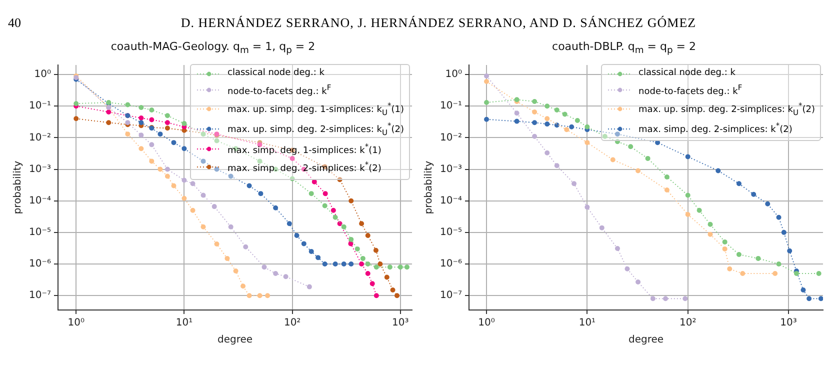 This screenshot has width=837, height=369. I want to click on legend-label: max. up. simp. deg. 1-simplices: k$_{U}$$^{*}$(1), so click(316, 109).